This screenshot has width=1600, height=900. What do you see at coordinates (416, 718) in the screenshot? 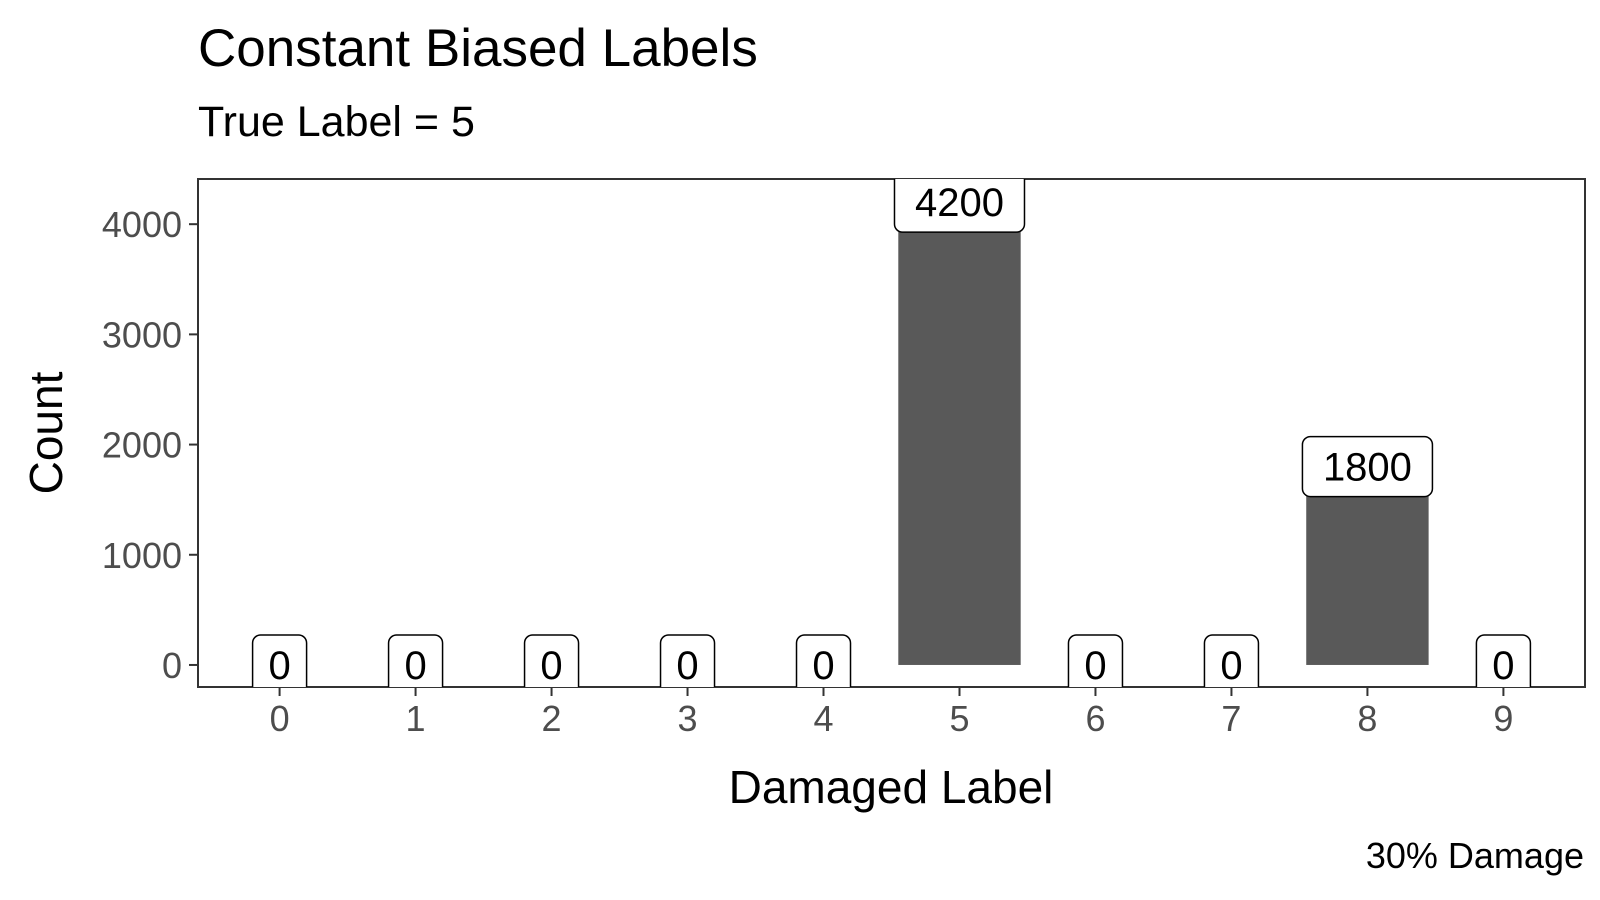
I see `x-tick-label: 1` at bounding box center [416, 718].